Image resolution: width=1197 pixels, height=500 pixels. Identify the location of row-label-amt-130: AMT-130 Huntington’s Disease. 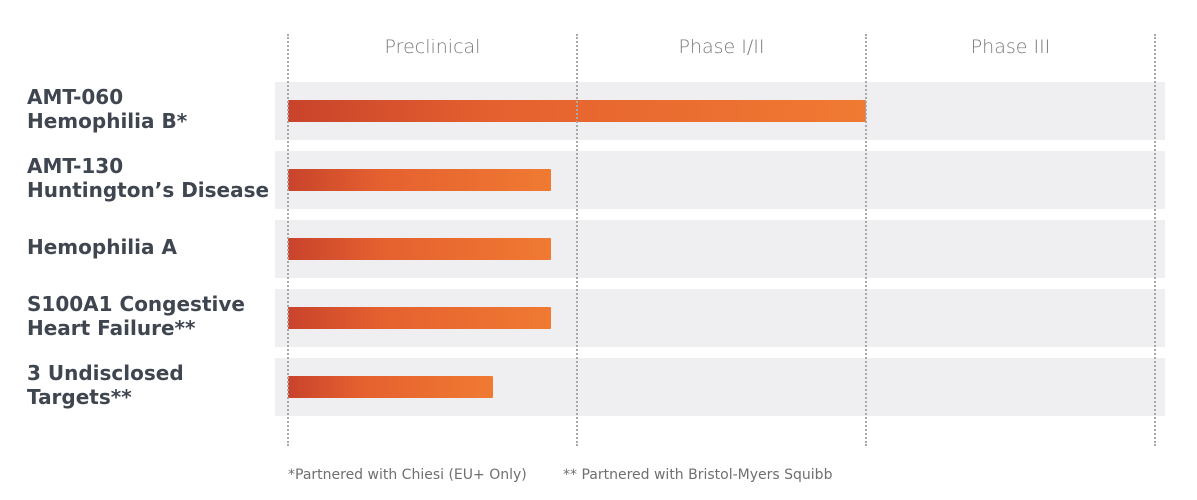
(148, 178).